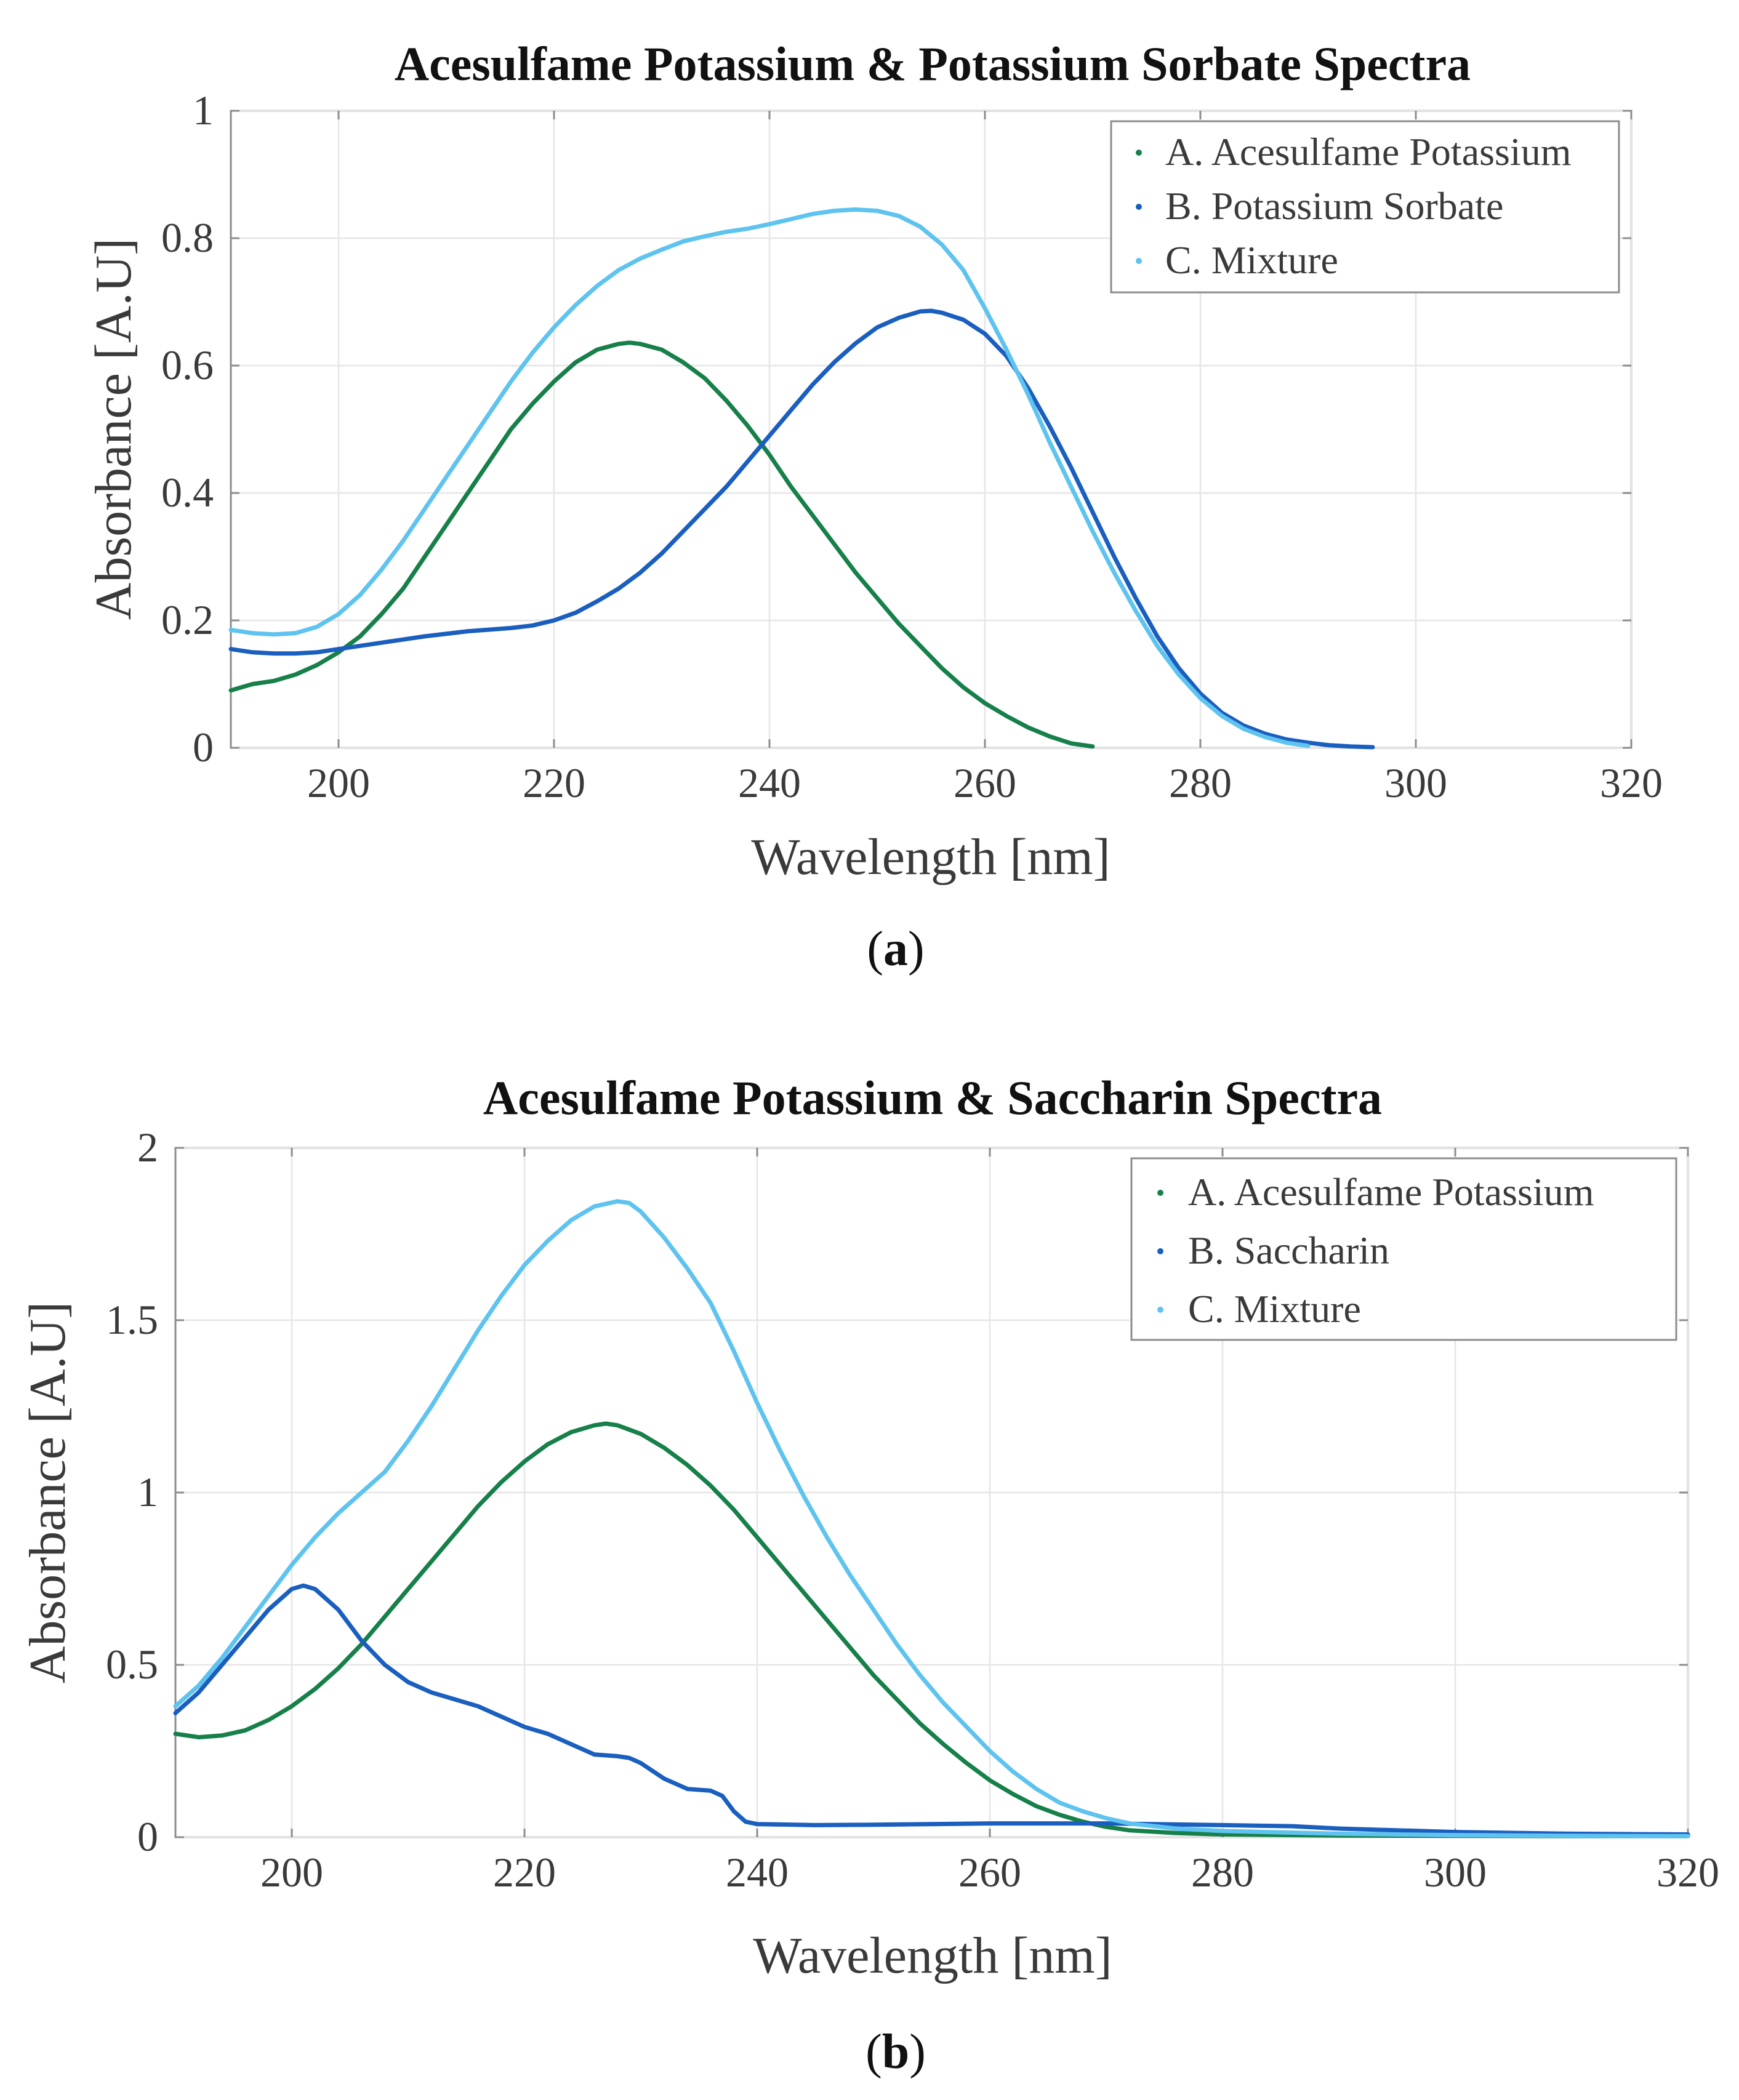 The image size is (1739, 2100). I want to click on panel-label-a: (a), so click(895, 949).